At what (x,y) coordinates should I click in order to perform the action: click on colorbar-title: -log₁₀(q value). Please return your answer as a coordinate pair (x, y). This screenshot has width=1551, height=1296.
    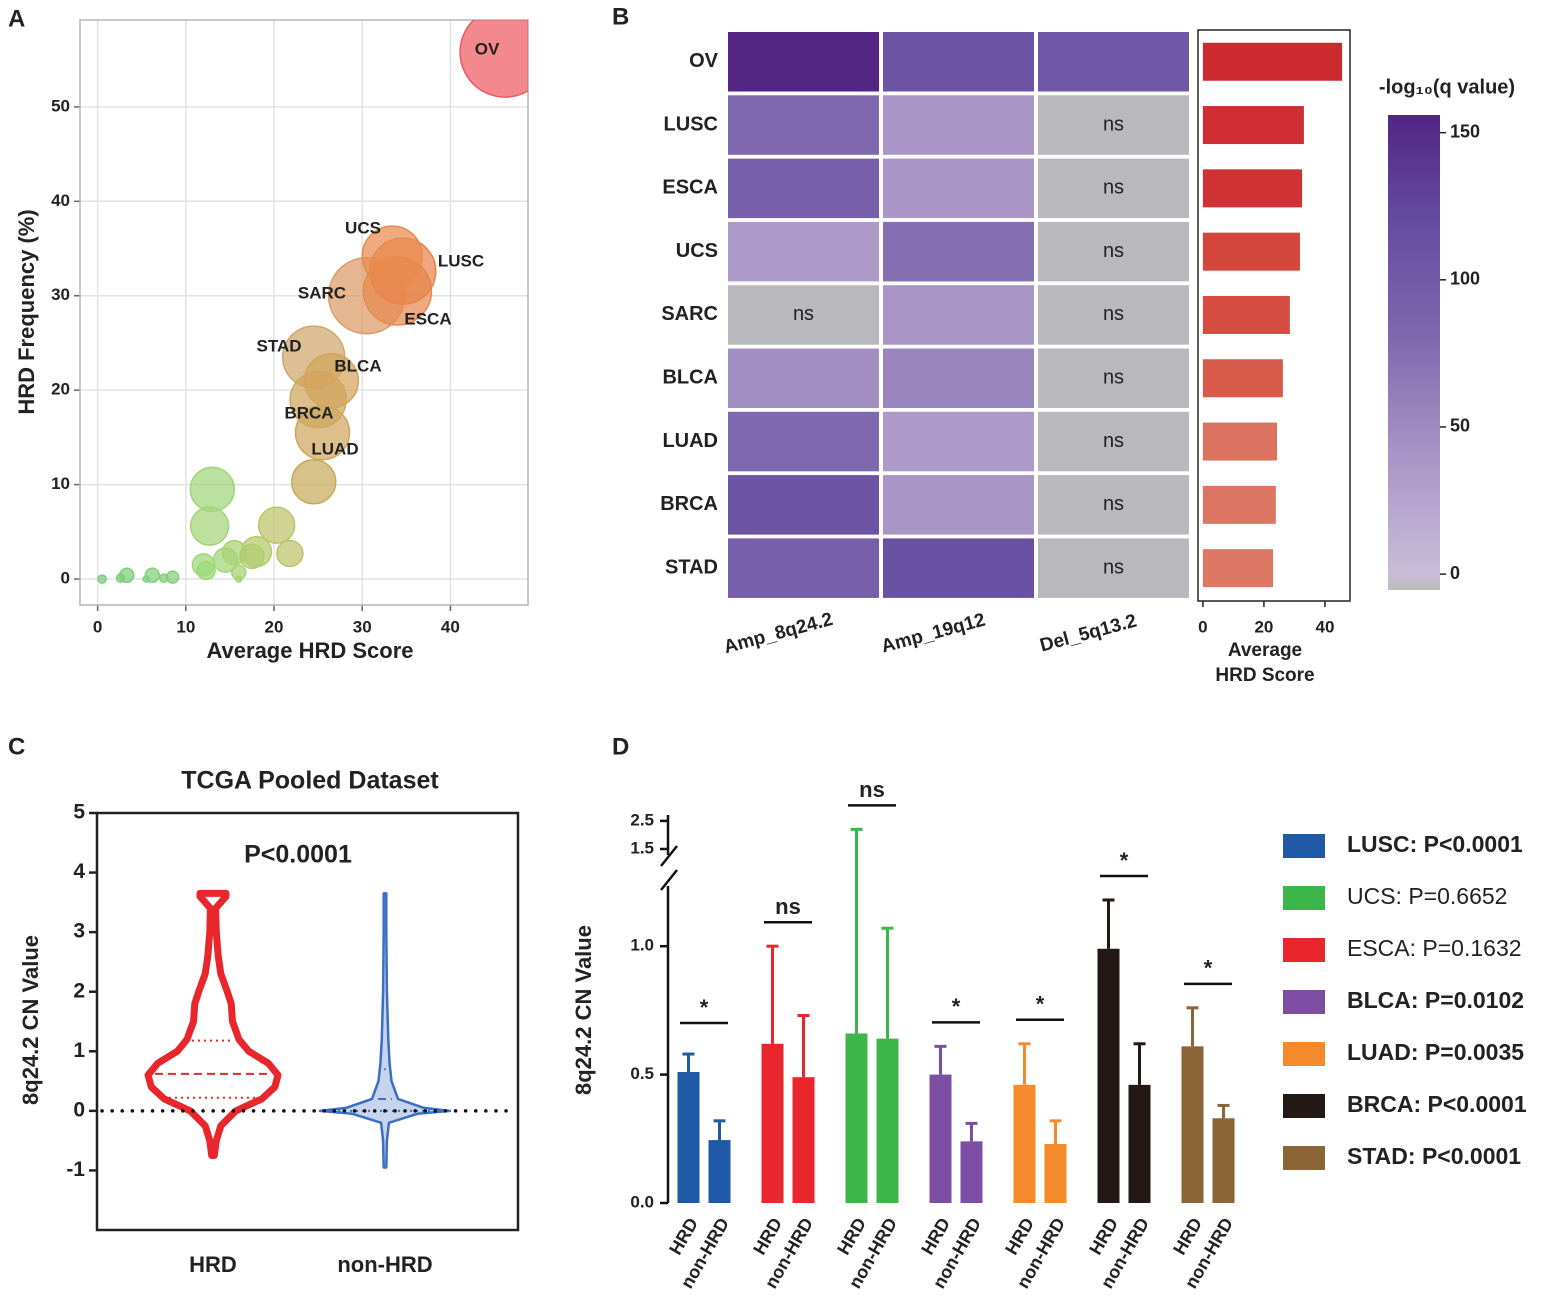
    Looking at the image, I should click on (1447, 87).